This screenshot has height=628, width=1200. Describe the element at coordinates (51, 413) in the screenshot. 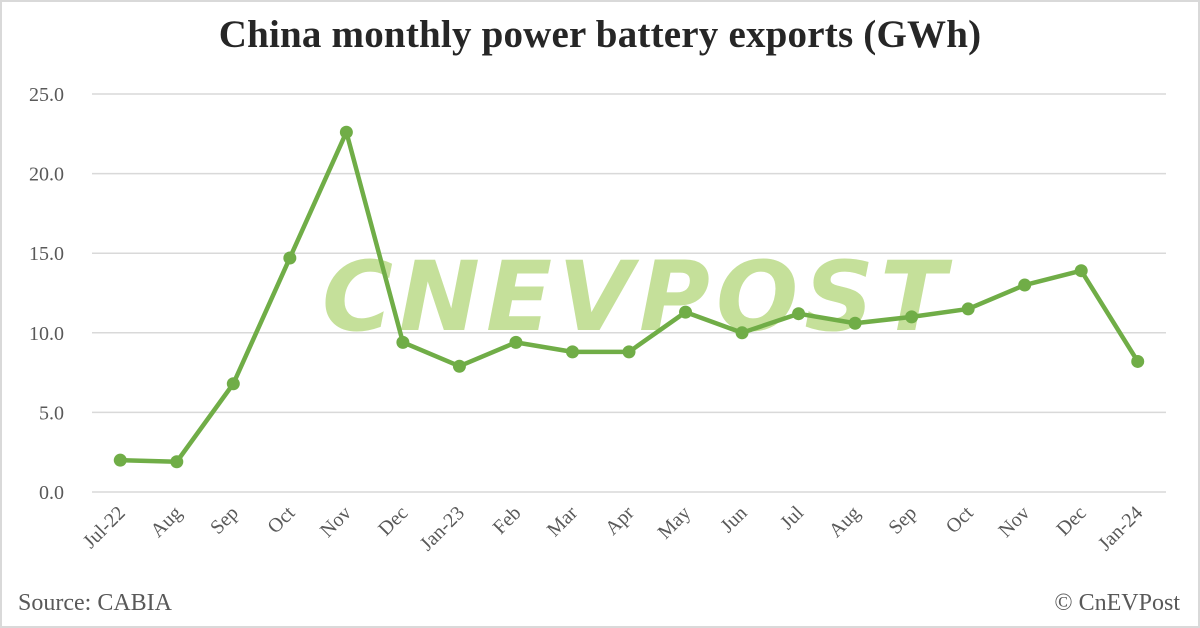

I see `y-tick-label: 5.0` at that location.